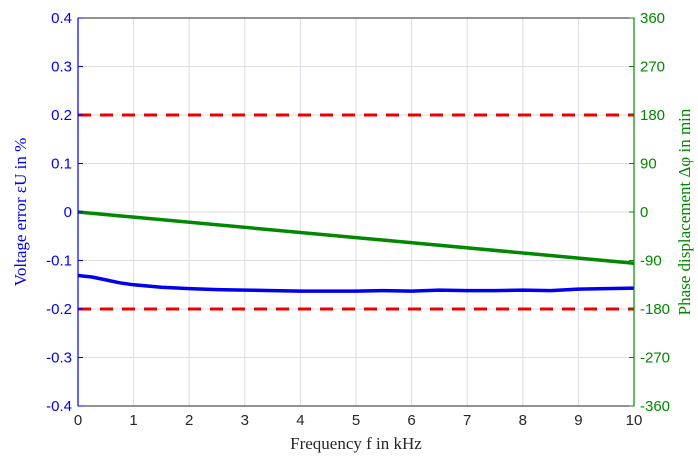 The height and width of the screenshot is (457, 698). I want to click on x-axis-title: Frequency f in kHz, so click(356, 443).